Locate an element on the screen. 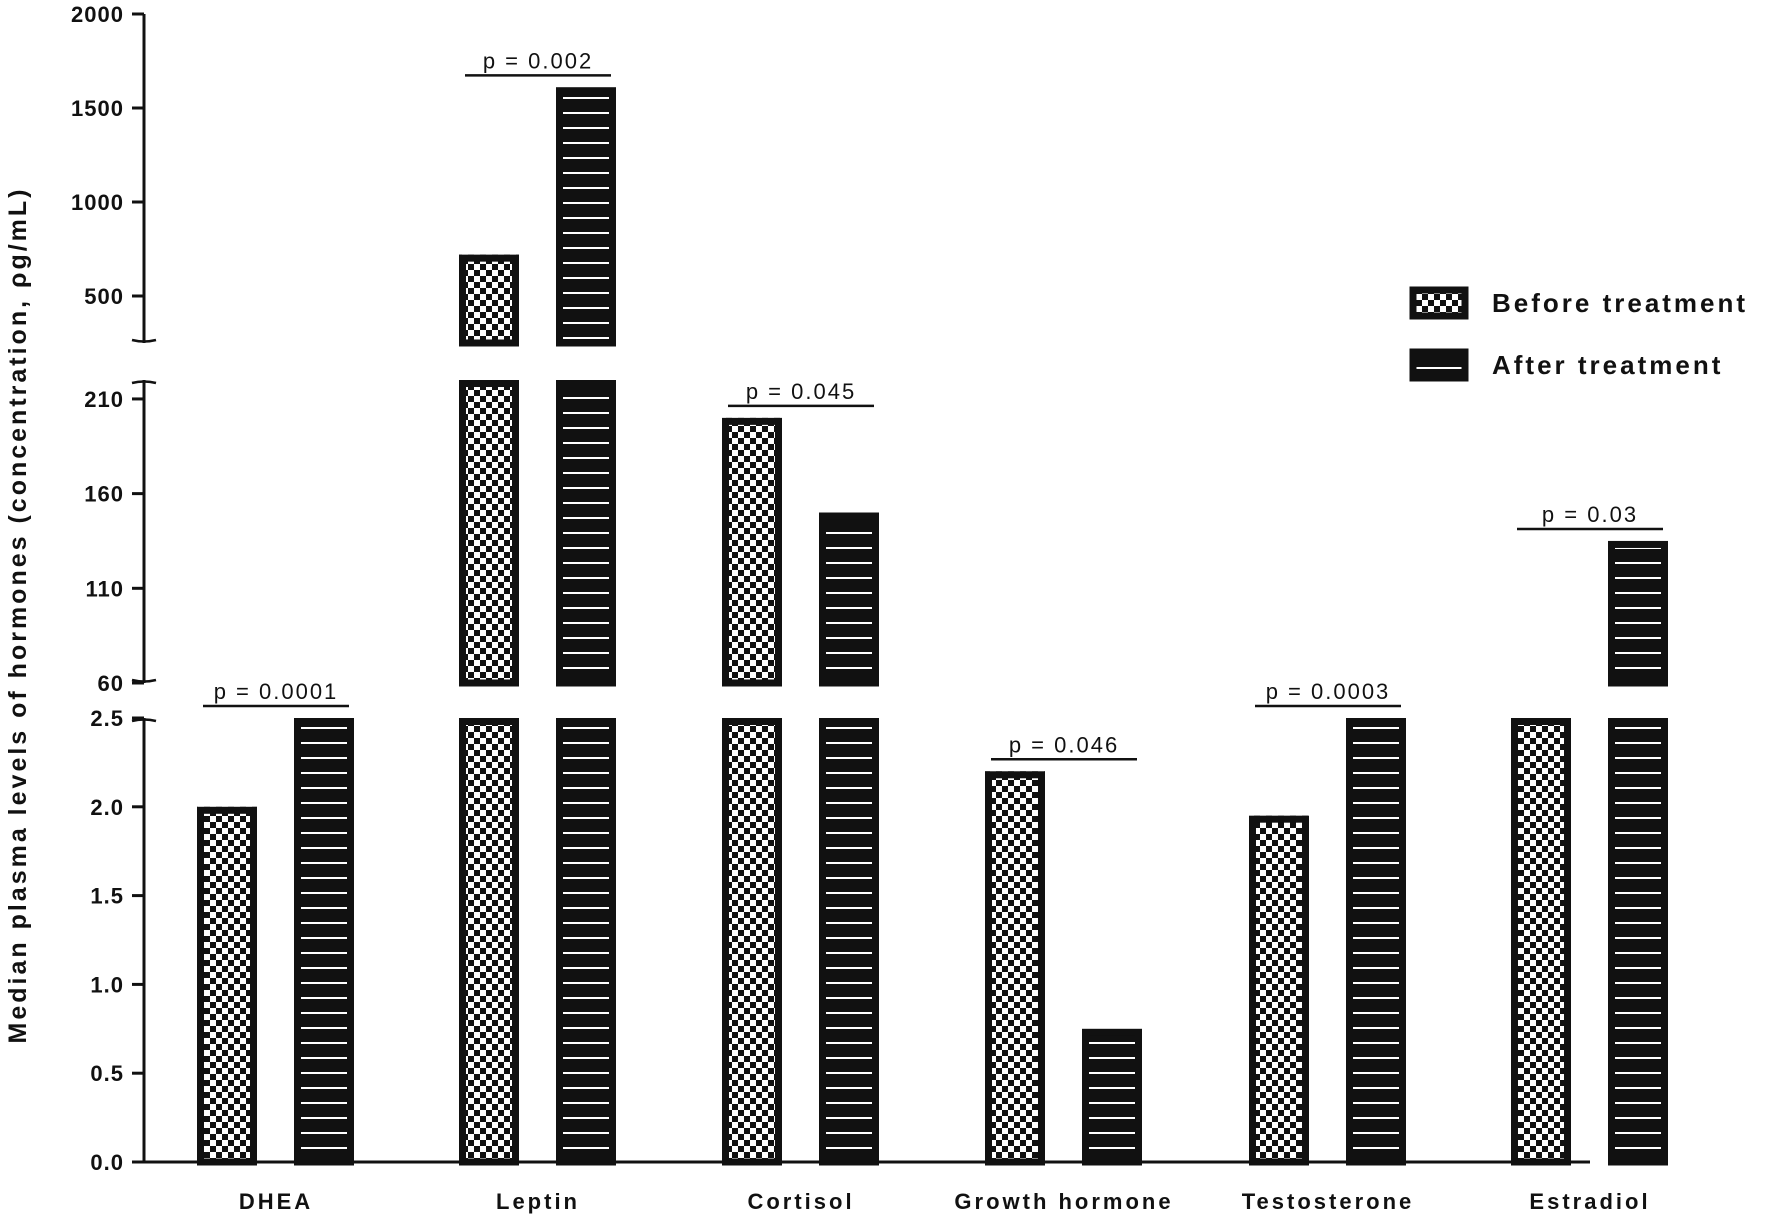 This screenshot has height=1221, width=1772. y-tick-label: 500 is located at coordinates (104, 296).